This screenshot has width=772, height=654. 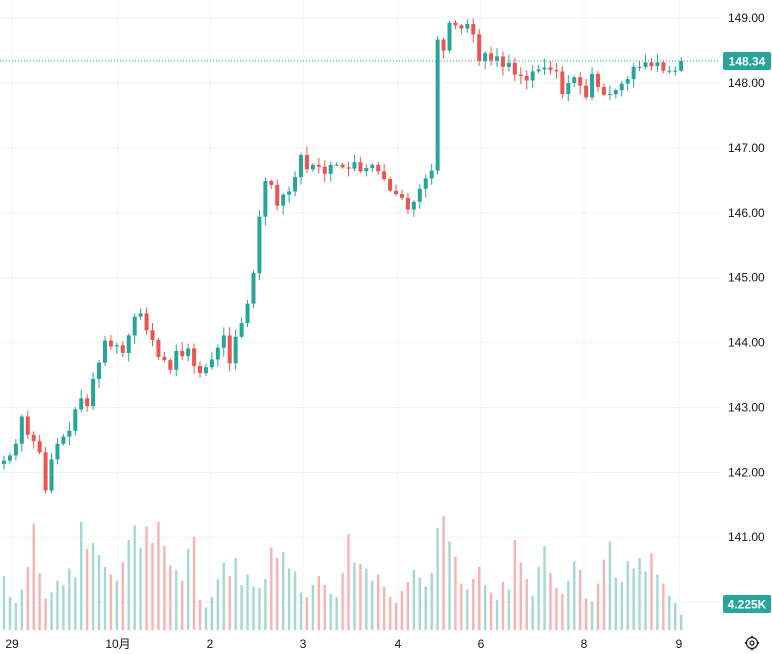 I want to click on y-tick-label: 141.00, so click(x=746, y=537).